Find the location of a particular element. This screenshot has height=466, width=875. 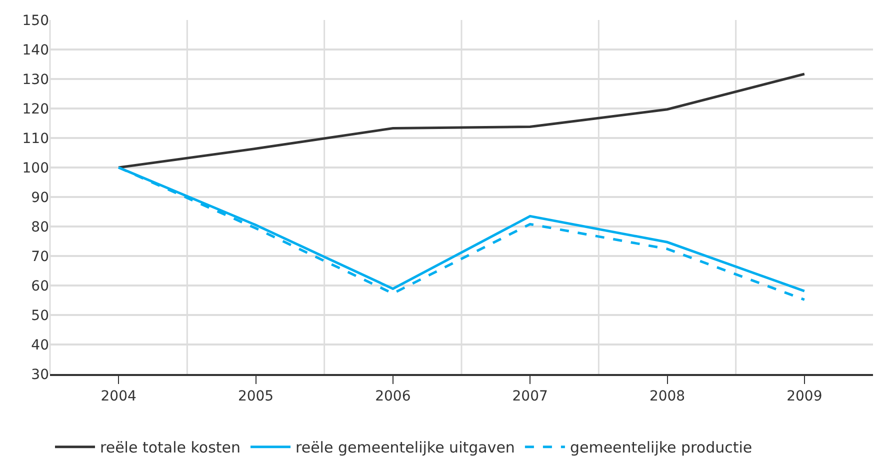

x-tick-label: 2008 is located at coordinates (667, 396).